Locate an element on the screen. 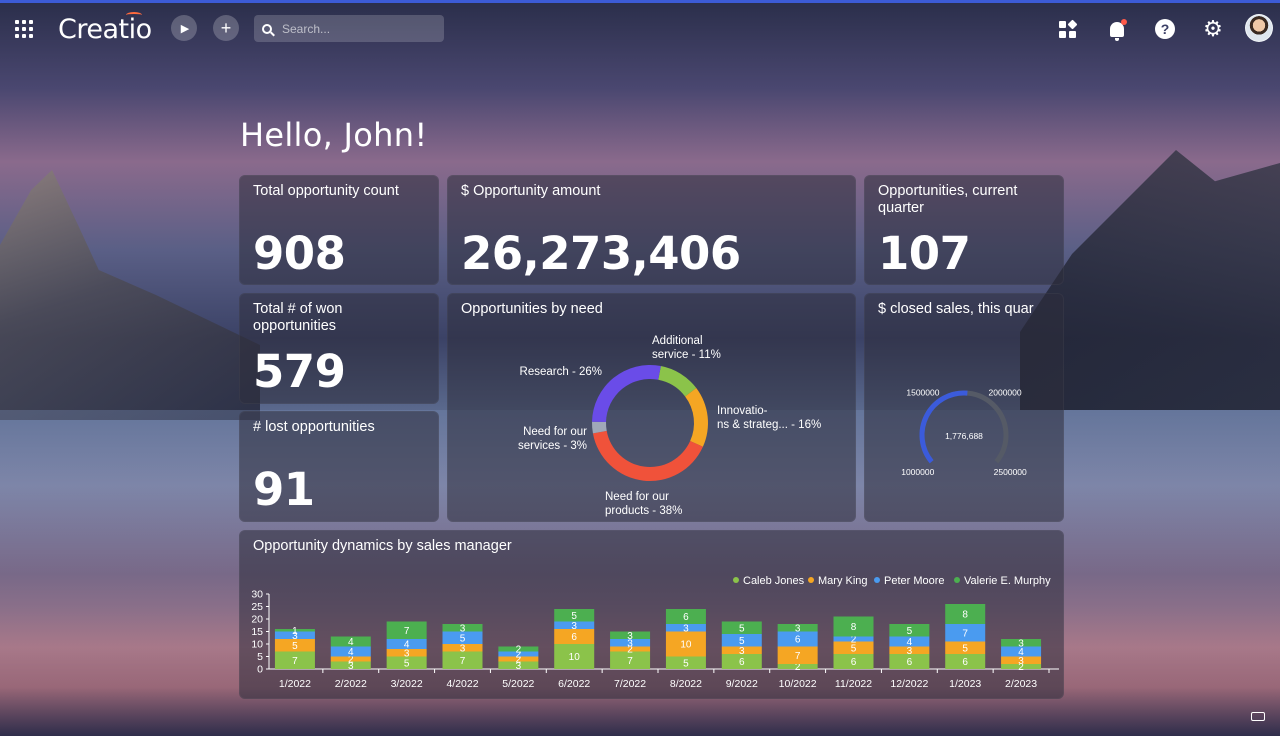 Image resolution: width=1280 pixels, height=736 pixels. creatio-logo: Creatio is located at coordinates (105, 28).